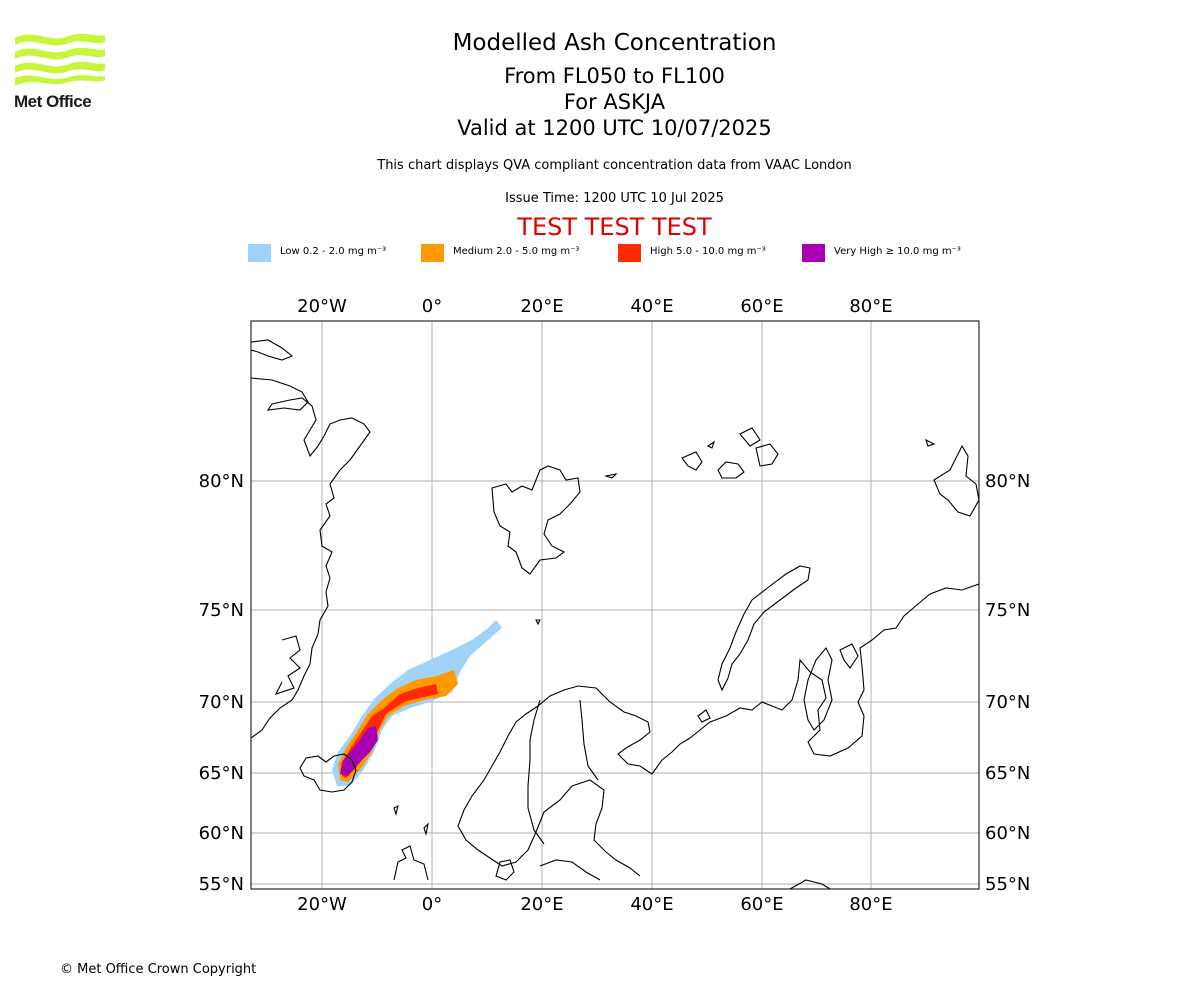 The width and height of the screenshot is (1200, 1000). I want to click on lat-label-left: 55°N, so click(221, 884).